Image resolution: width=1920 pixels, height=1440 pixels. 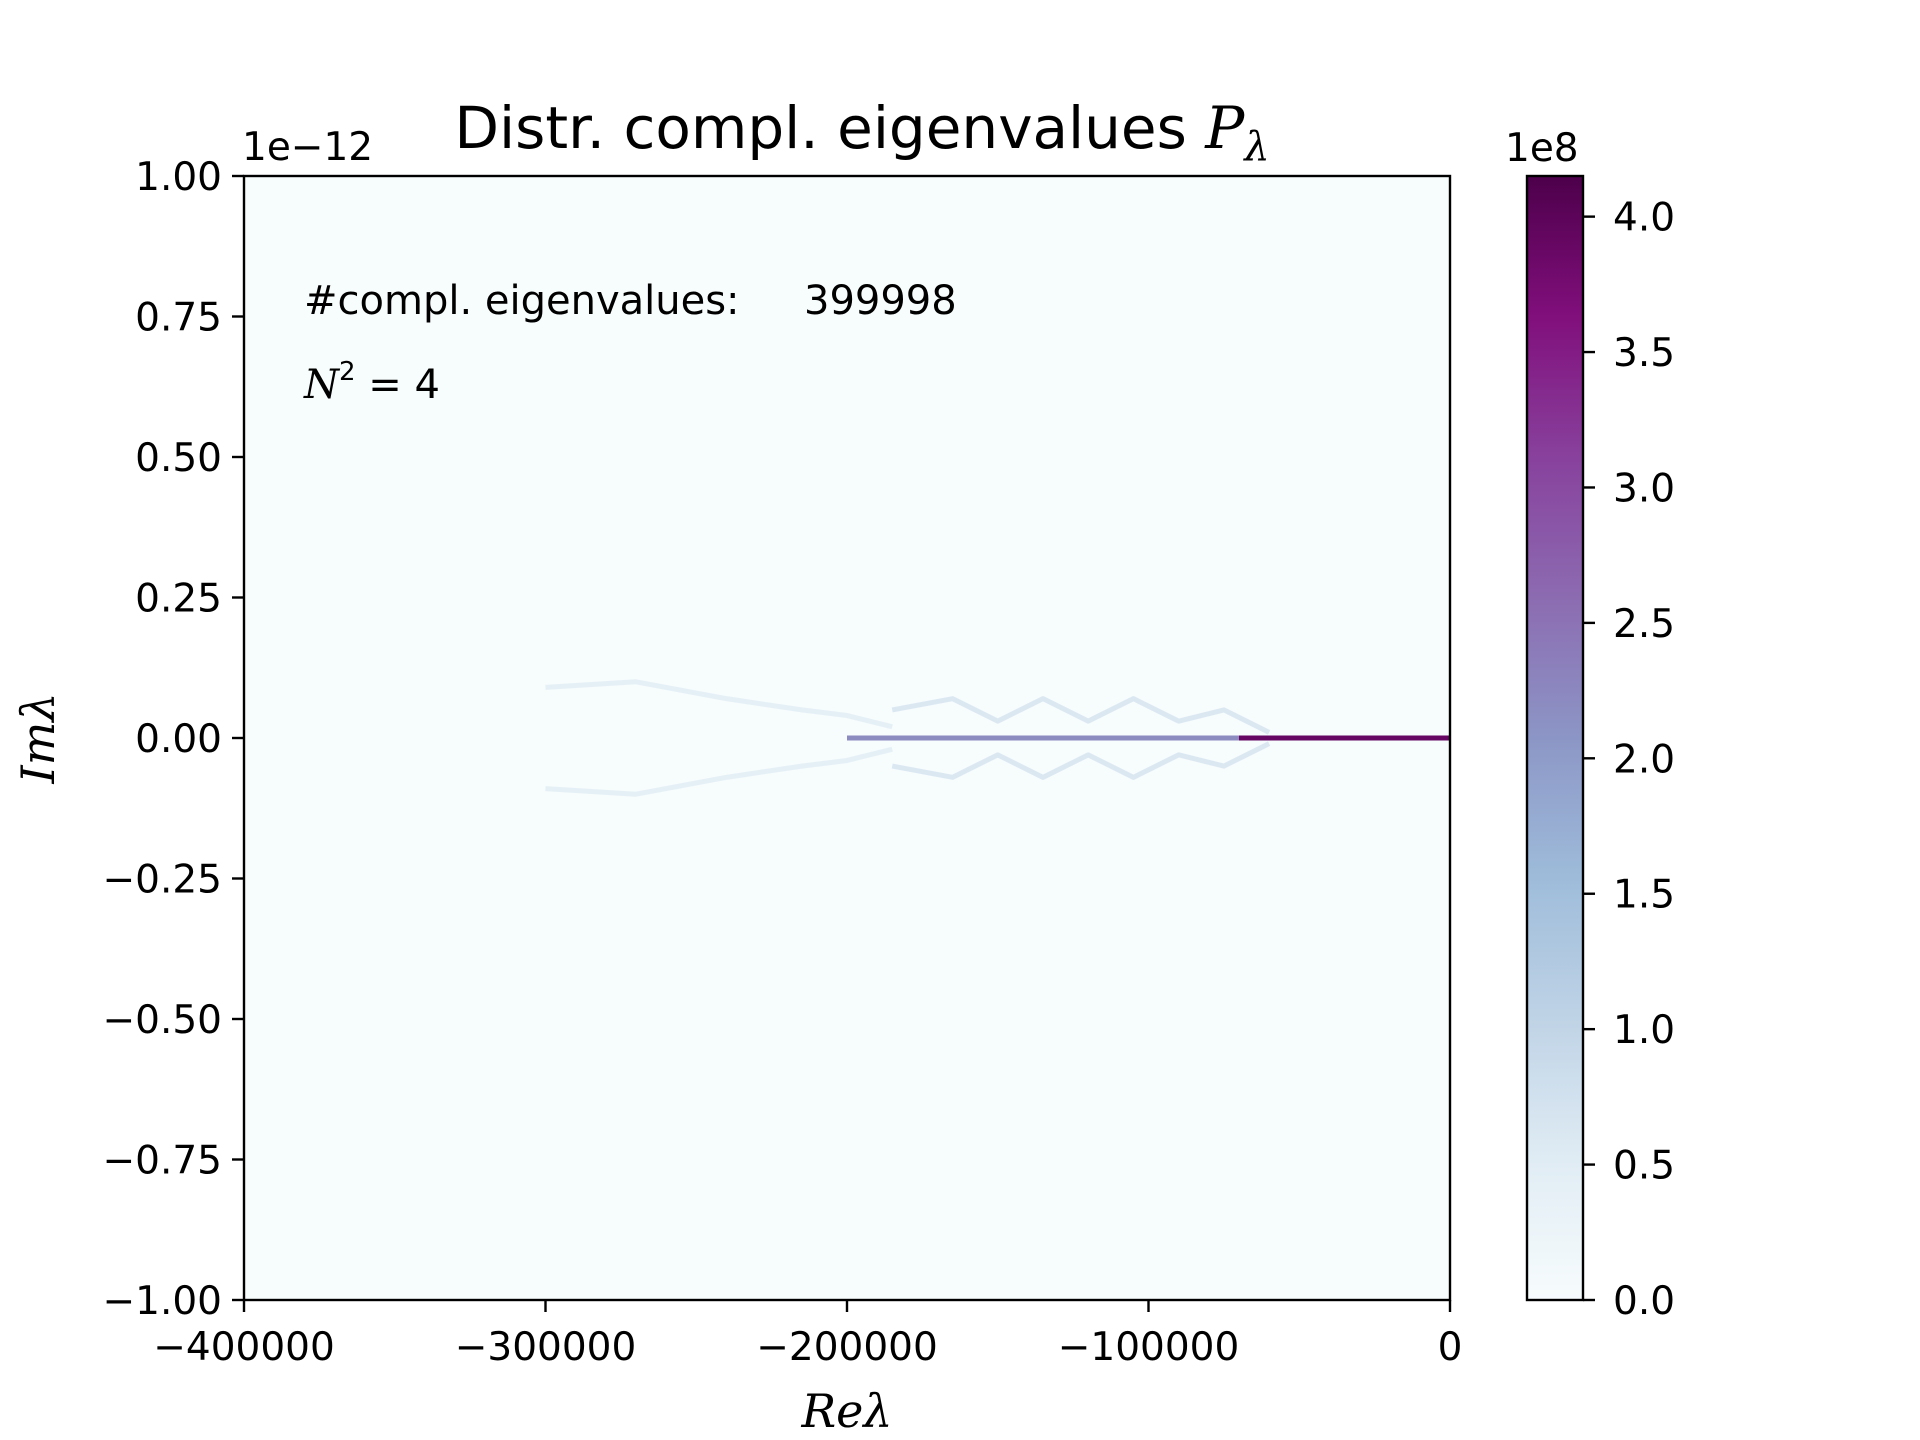 What do you see at coordinates (1644, 624) in the screenshot?
I see `colorbar-tick-label: 2.5` at bounding box center [1644, 624].